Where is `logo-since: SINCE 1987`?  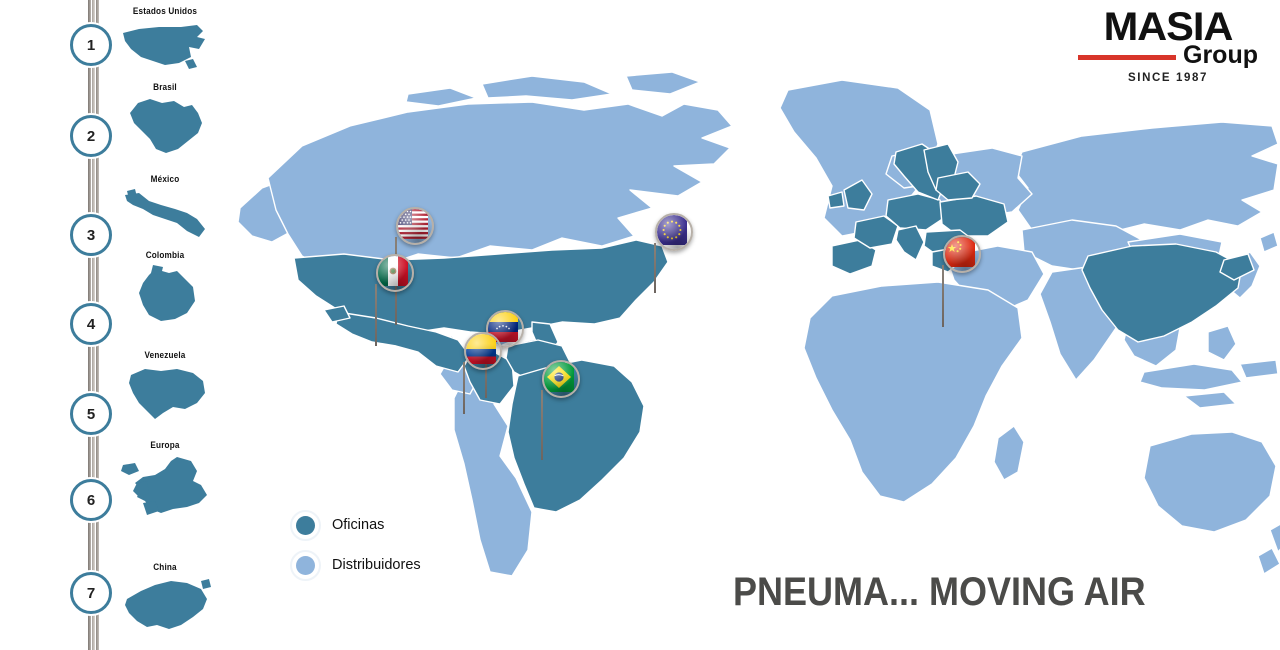 logo-since: SINCE 1987 is located at coordinates (1168, 78).